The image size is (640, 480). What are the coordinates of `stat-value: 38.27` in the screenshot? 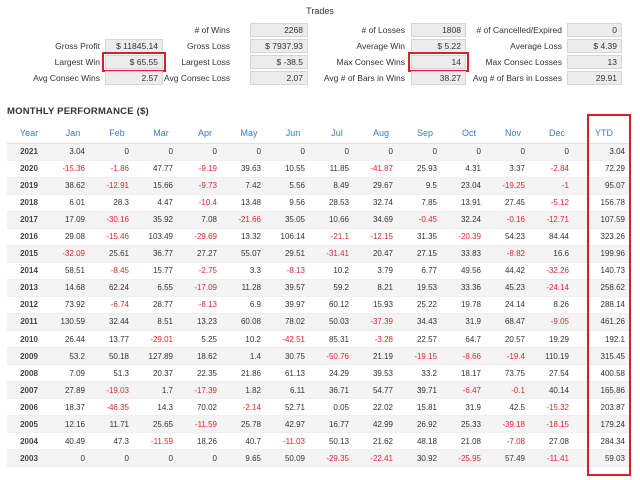 It's located at (438, 78).